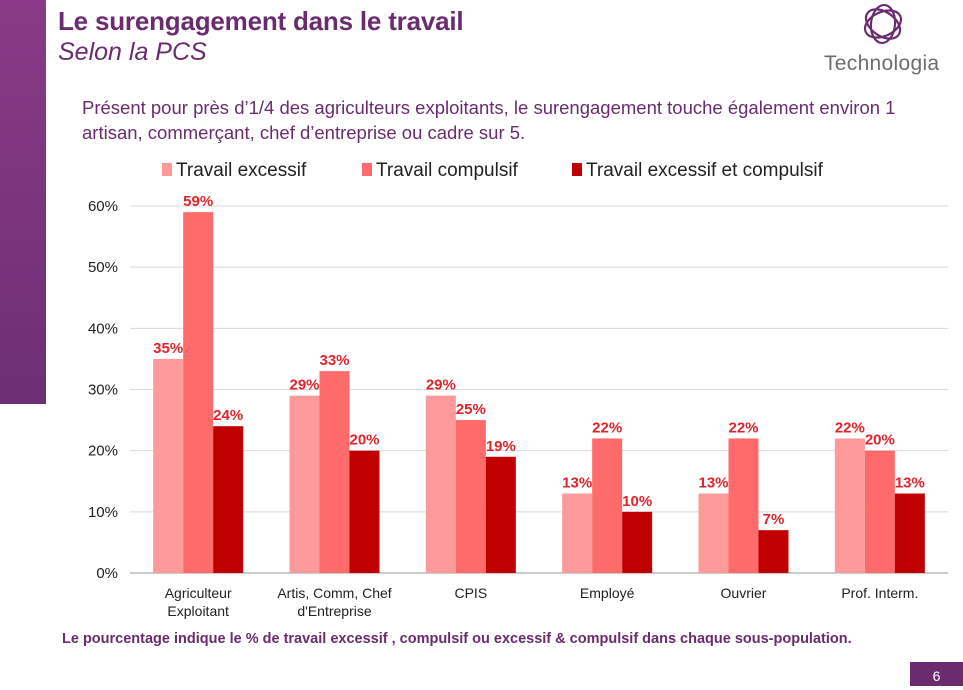 The height and width of the screenshot is (690, 963). I want to click on data-label: 59%, so click(198, 201).